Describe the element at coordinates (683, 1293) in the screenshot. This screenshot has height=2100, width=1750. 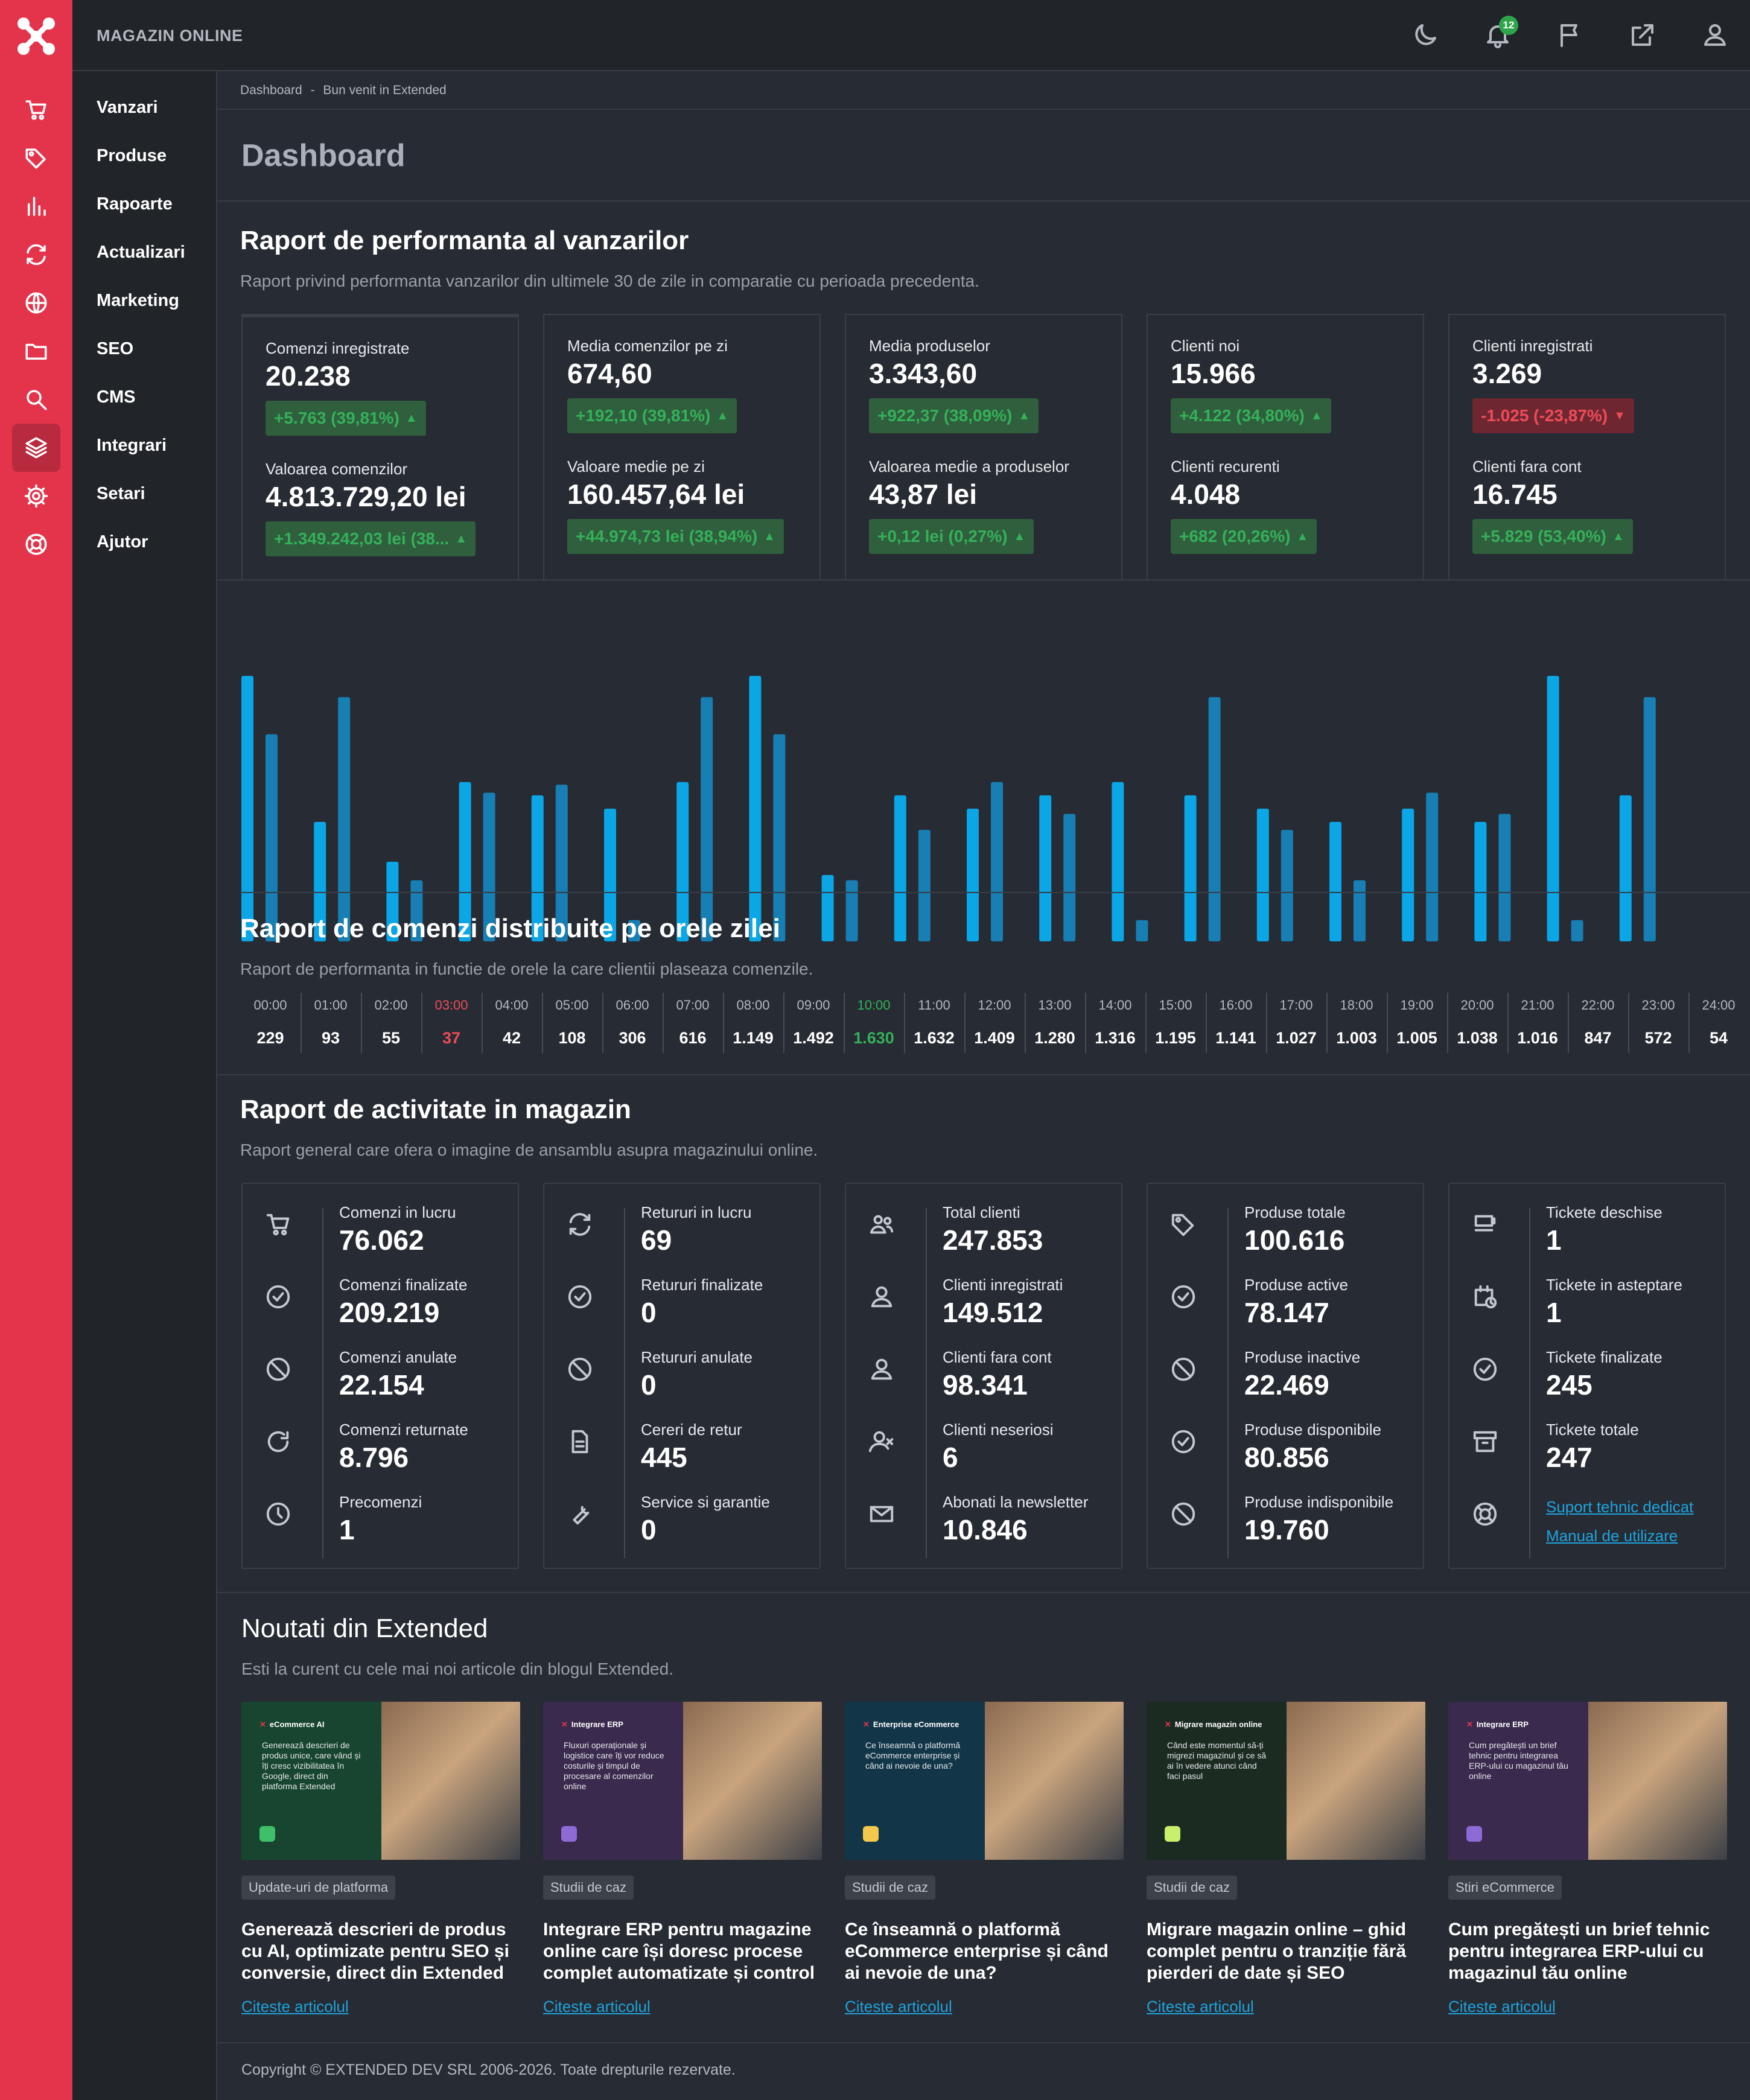
I see `activity-stat: Retururi finalizate 0` at that location.